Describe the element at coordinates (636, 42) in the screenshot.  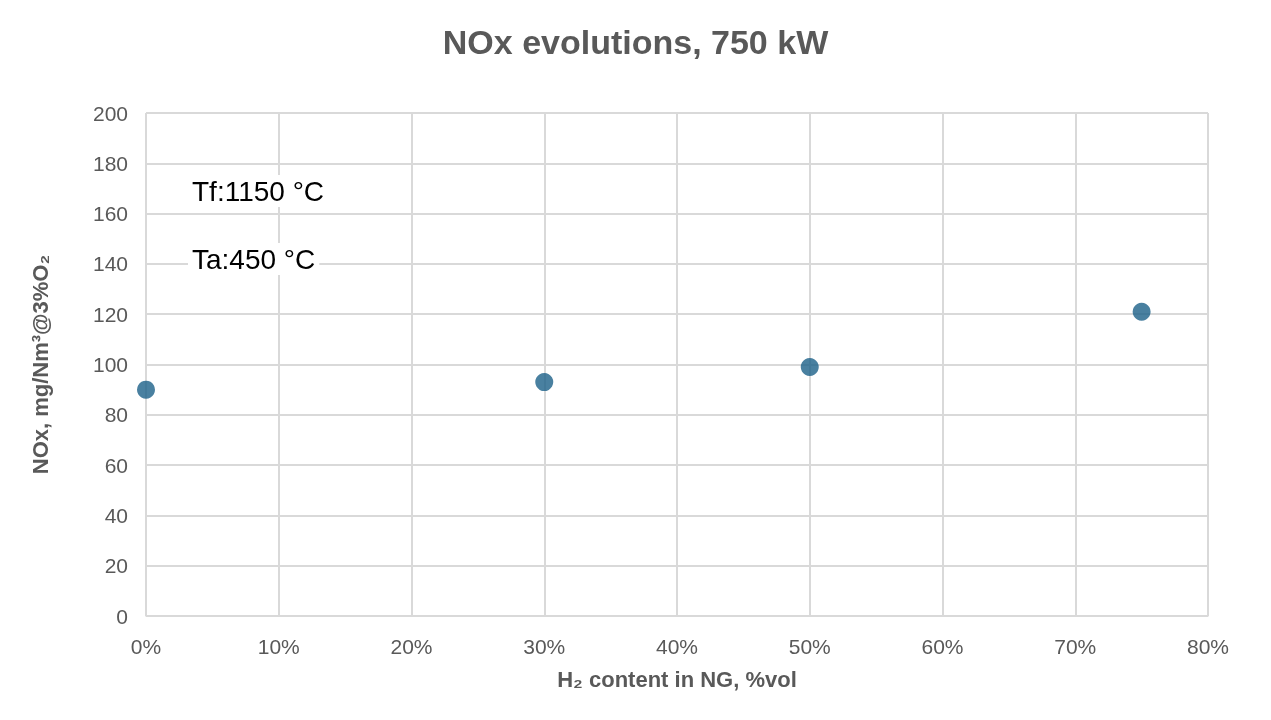
I see `chart-title: NOx evolutions, 750 kW` at that location.